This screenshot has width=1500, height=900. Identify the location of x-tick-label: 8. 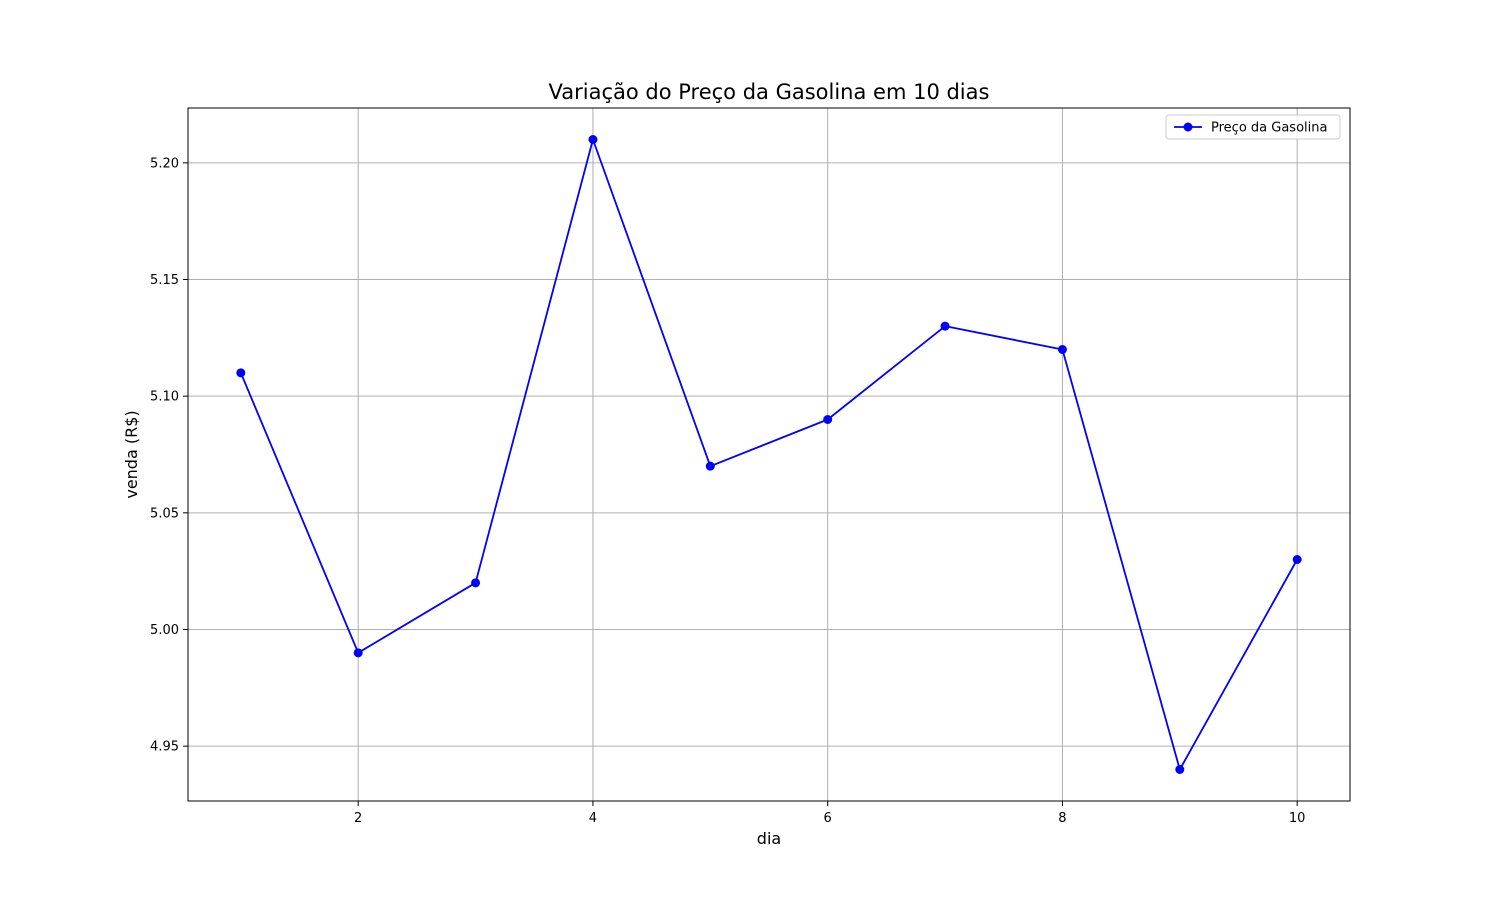
(1062, 818).